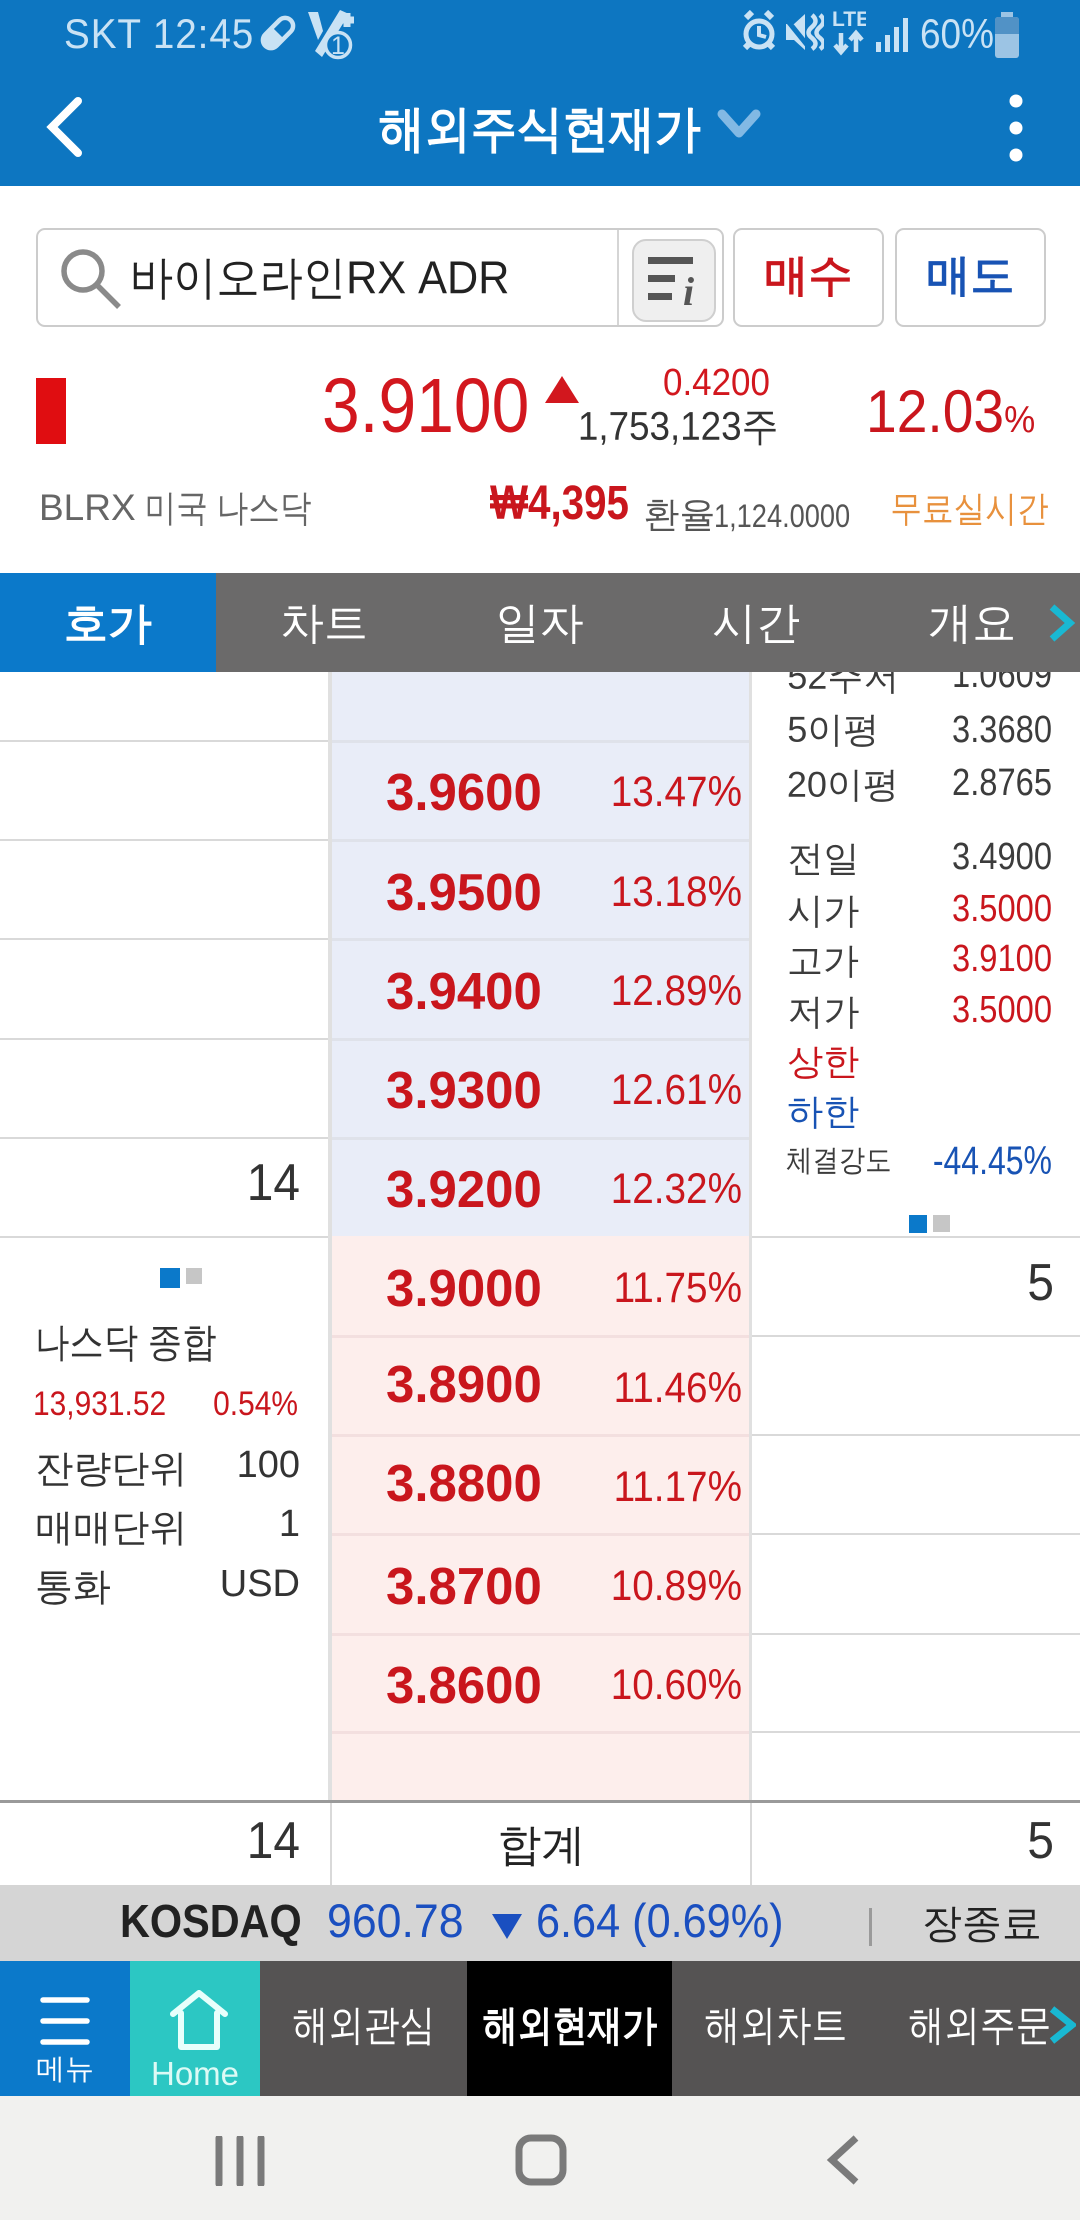 The height and width of the screenshot is (2220, 1080). Describe the element at coordinates (688, 288) in the screenshot. I see `svg-text: i` at that location.